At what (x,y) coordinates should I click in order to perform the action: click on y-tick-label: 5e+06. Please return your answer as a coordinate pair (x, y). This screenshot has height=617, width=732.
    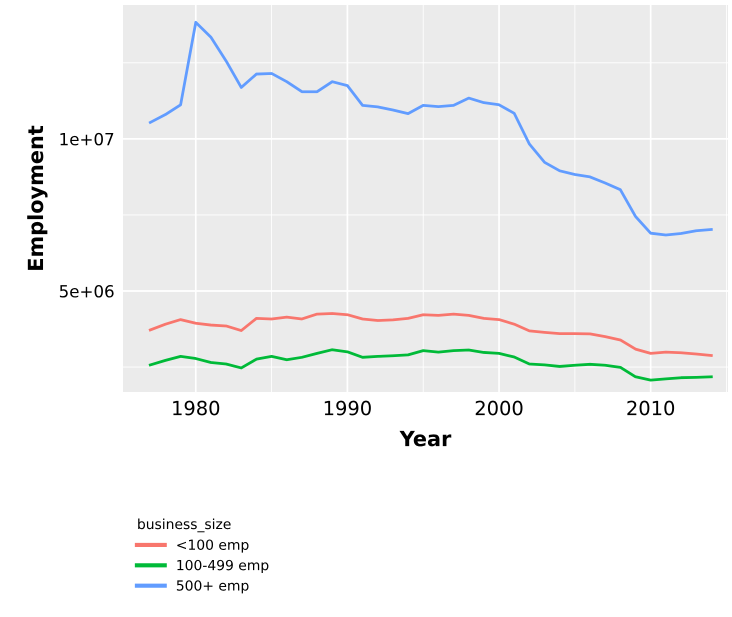
    Looking at the image, I should click on (87, 291).